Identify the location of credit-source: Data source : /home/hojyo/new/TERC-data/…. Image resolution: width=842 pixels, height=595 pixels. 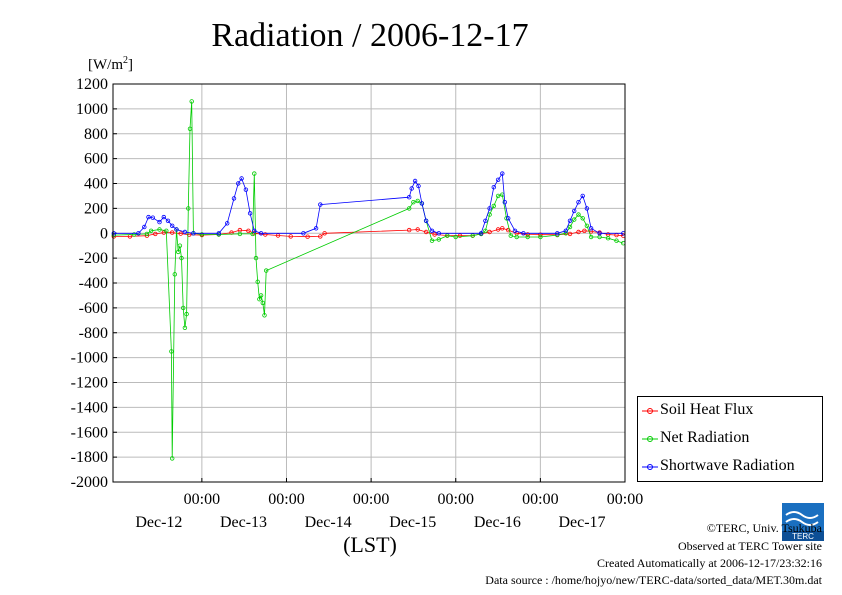
(653, 580).